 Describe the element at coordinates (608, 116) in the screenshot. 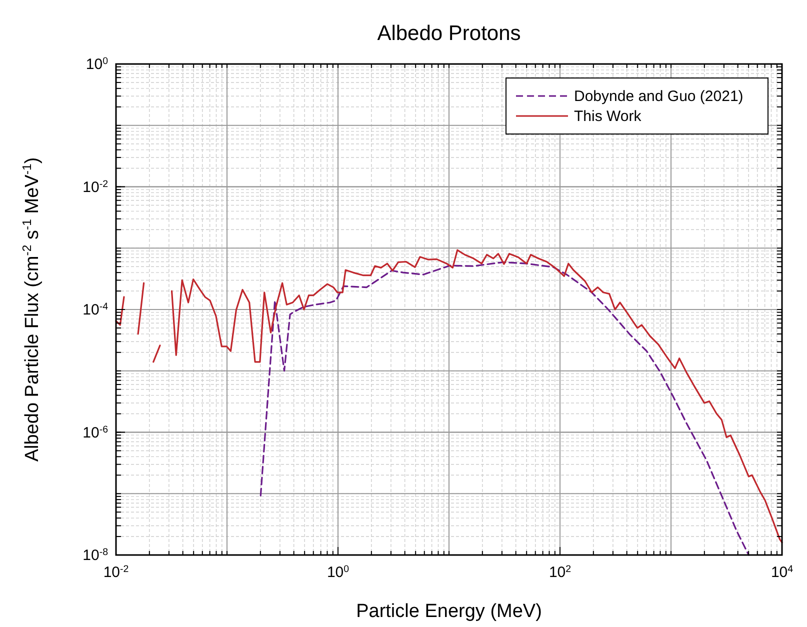

I see `legend-label: This Work` at that location.